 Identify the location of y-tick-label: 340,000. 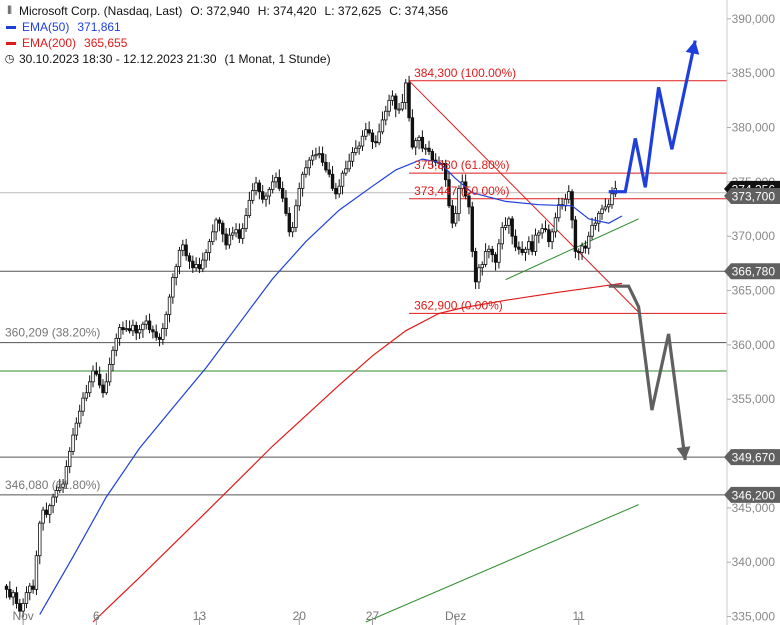
(754, 562).